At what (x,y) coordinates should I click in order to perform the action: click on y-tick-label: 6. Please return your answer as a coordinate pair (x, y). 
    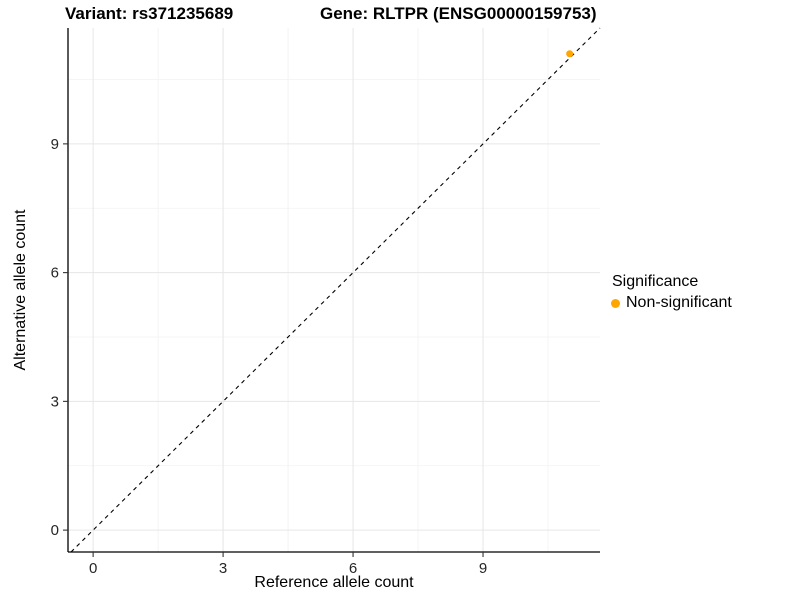
    Looking at the image, I should click on (55, 273).